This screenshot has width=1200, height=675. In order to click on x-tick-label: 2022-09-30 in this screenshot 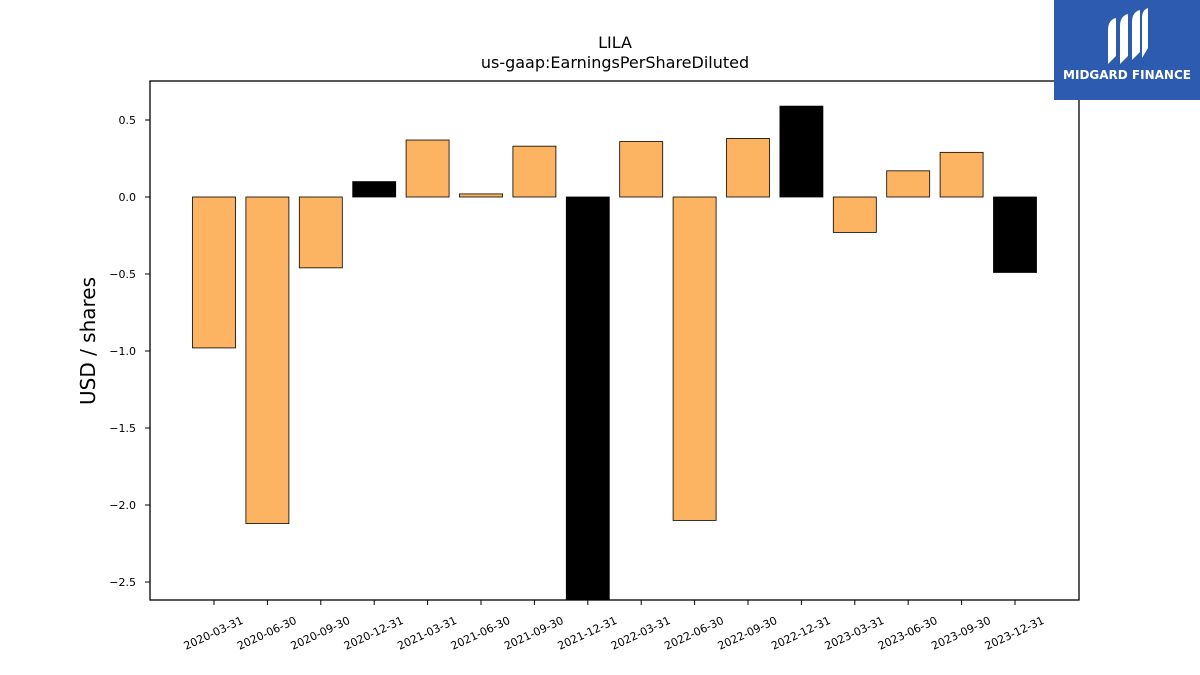, I will do `click(747, 633)`.